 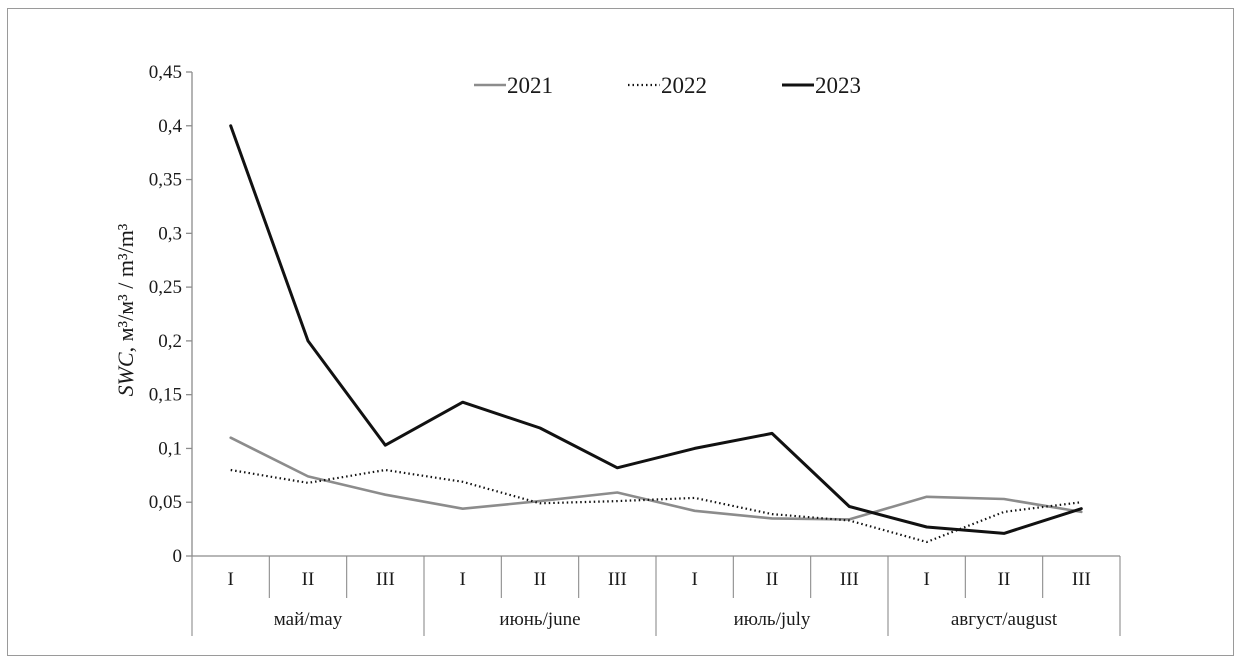 I want to click on y-tick-label: 0, so click(x=178, y=556).